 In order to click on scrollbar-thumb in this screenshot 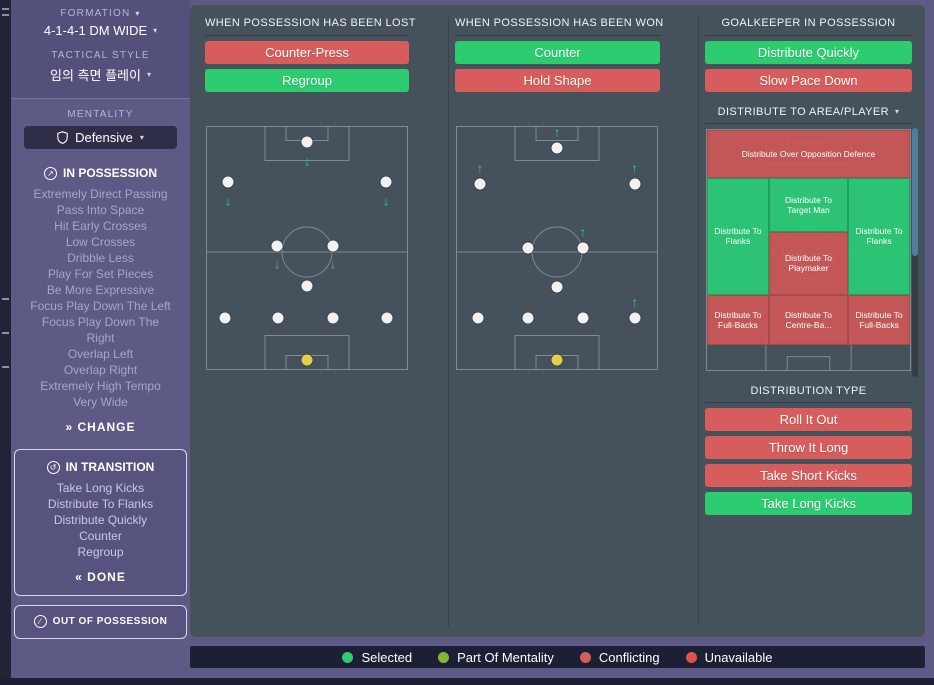, I will do `click(915, 192)`.